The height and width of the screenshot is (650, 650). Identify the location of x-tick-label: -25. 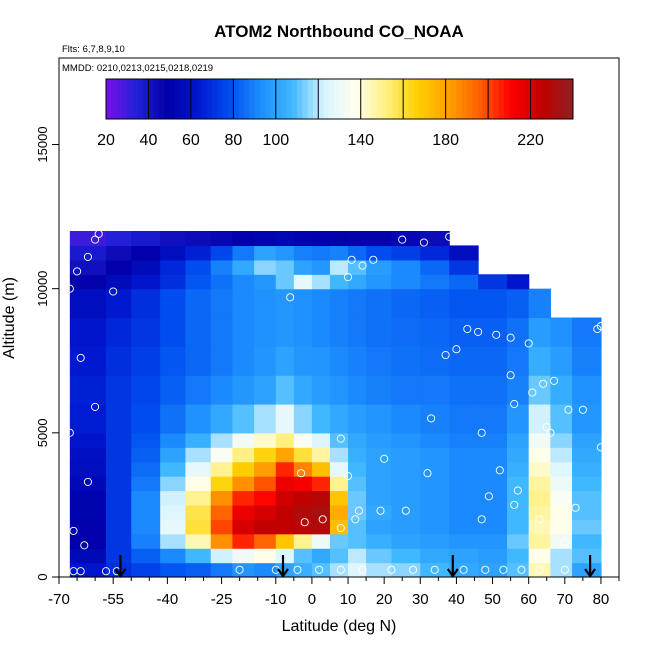
(222, 599).